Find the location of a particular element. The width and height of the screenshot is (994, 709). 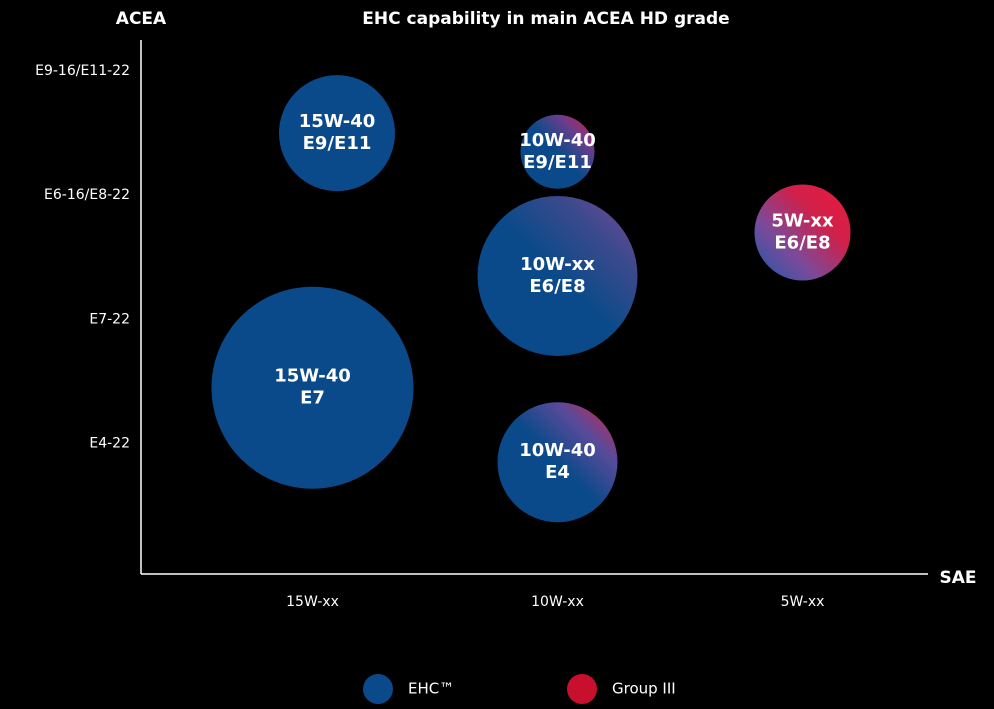

y-tick-label: E4-22 is located at coordinates (109, 444).